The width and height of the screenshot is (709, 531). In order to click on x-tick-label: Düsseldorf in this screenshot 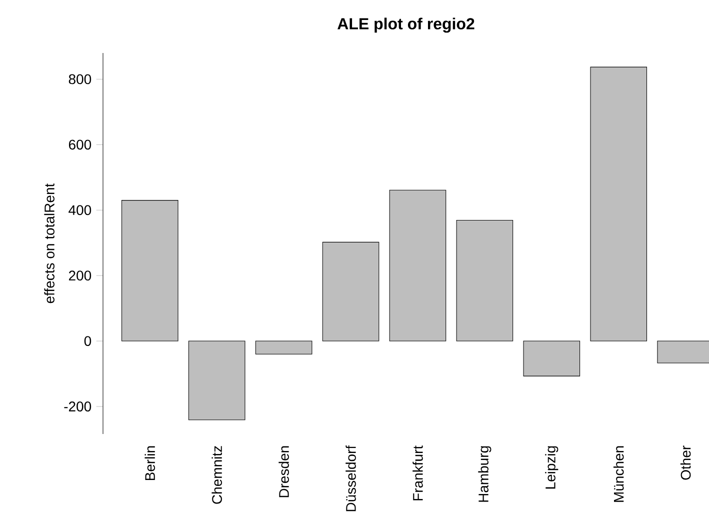, I will do `click(351, 478)`.